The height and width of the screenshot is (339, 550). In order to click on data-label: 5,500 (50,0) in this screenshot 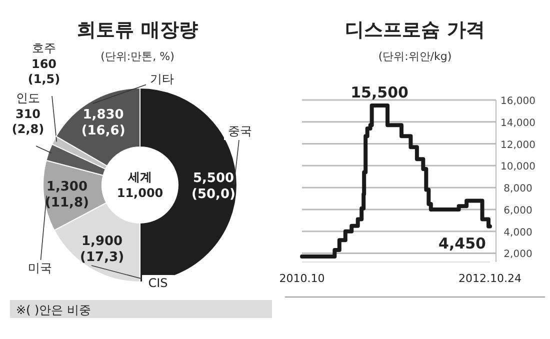, I will do `click(214, 186)`.